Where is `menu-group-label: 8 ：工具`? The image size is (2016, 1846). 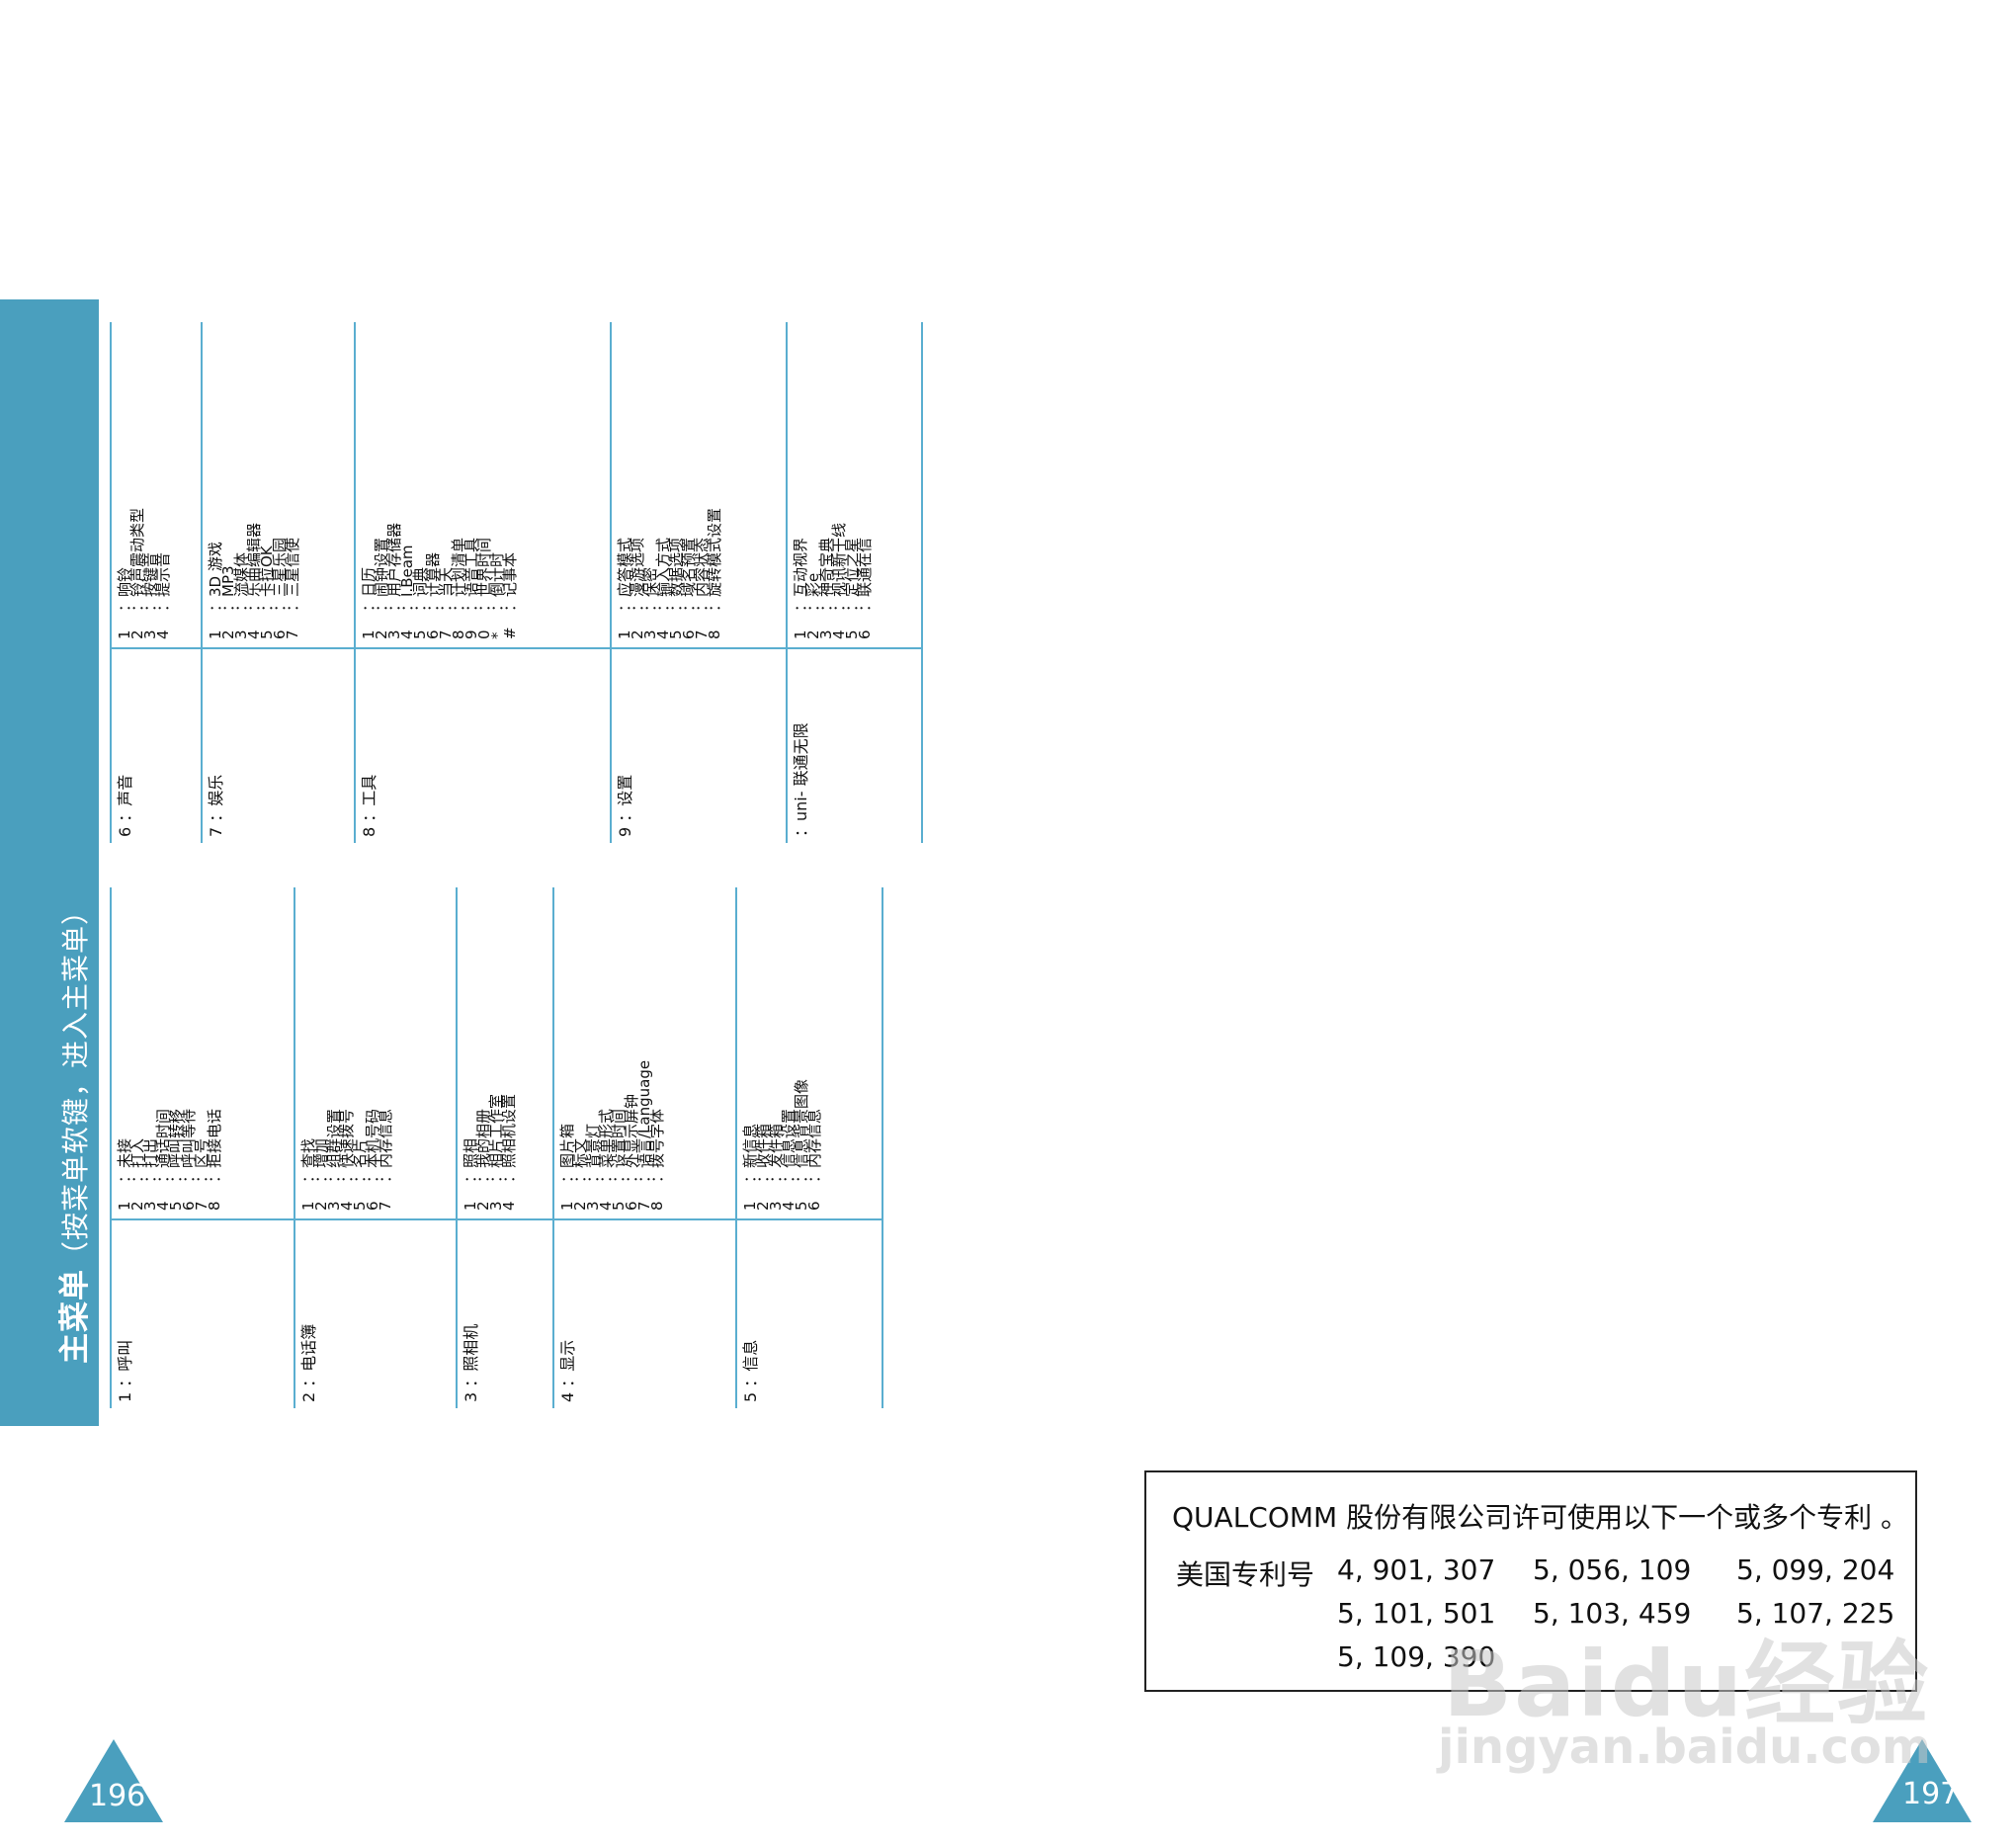
menu-group-label: 8 ：工具 is located at coordinates (369, 805).